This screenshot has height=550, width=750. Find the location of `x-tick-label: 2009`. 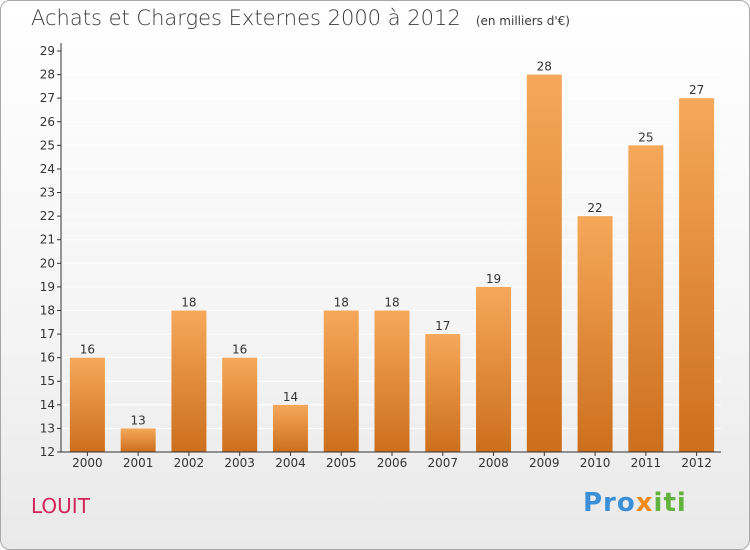

x-tick-label: 2009 is located at coordinates (544, 463).